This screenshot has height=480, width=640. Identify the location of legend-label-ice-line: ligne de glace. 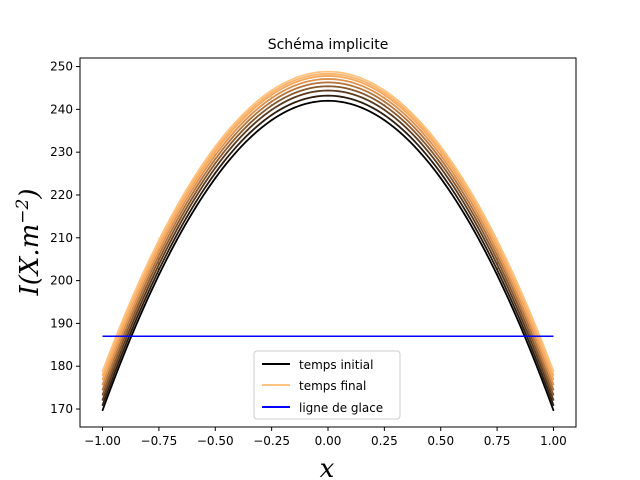
(341, 408).